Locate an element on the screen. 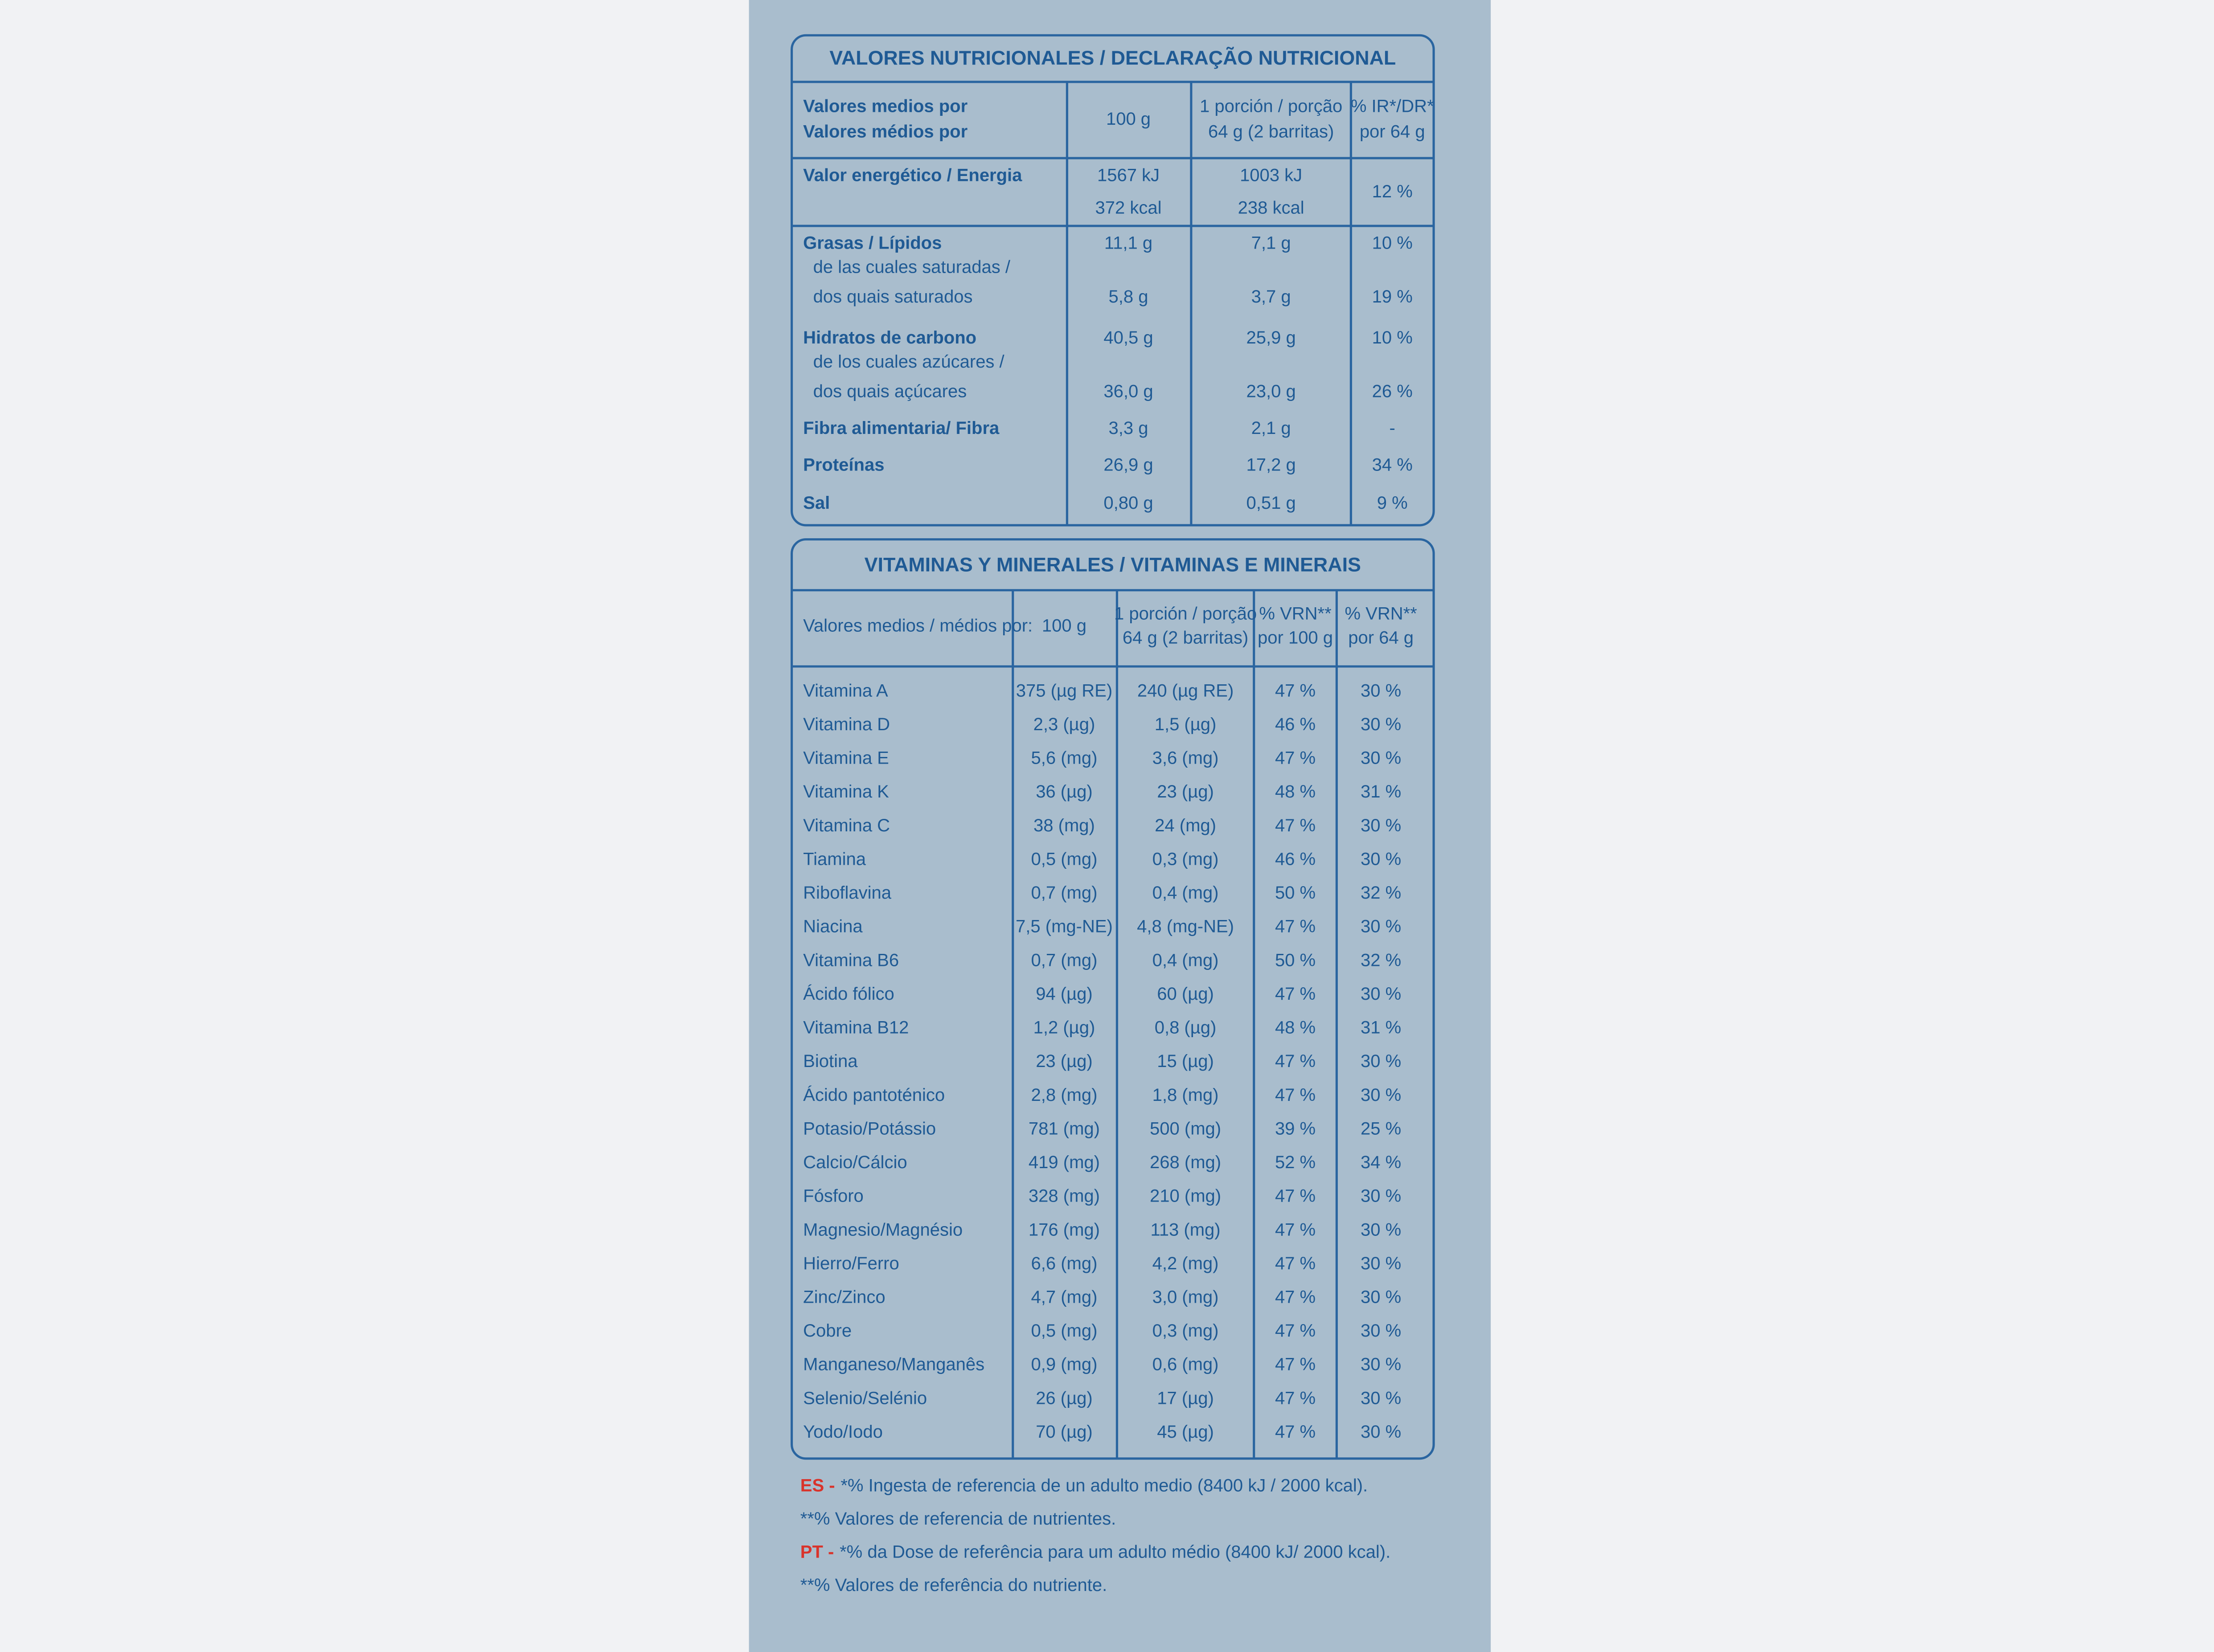 The width and height of the screenshot is (2214, 1652). value-cell: 52 % is located at coordinates (1296, 1162).